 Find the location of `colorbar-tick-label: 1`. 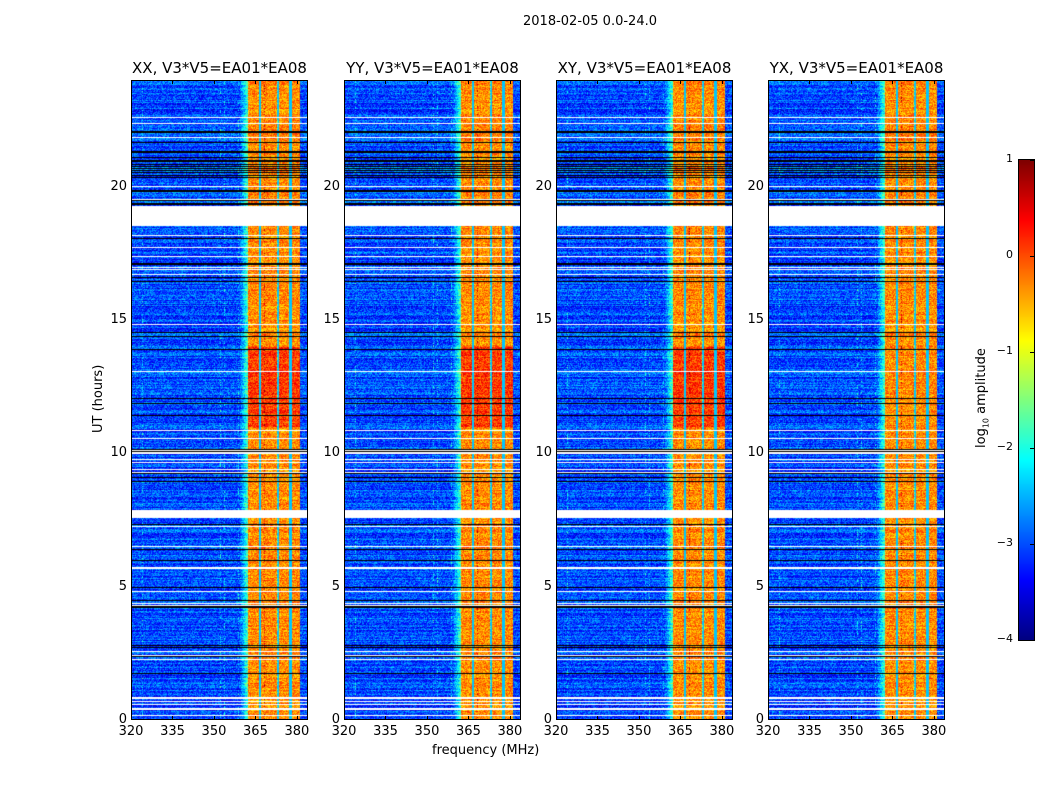

colorbar-tick-label: 1 is located at coordinates (1009, 158).